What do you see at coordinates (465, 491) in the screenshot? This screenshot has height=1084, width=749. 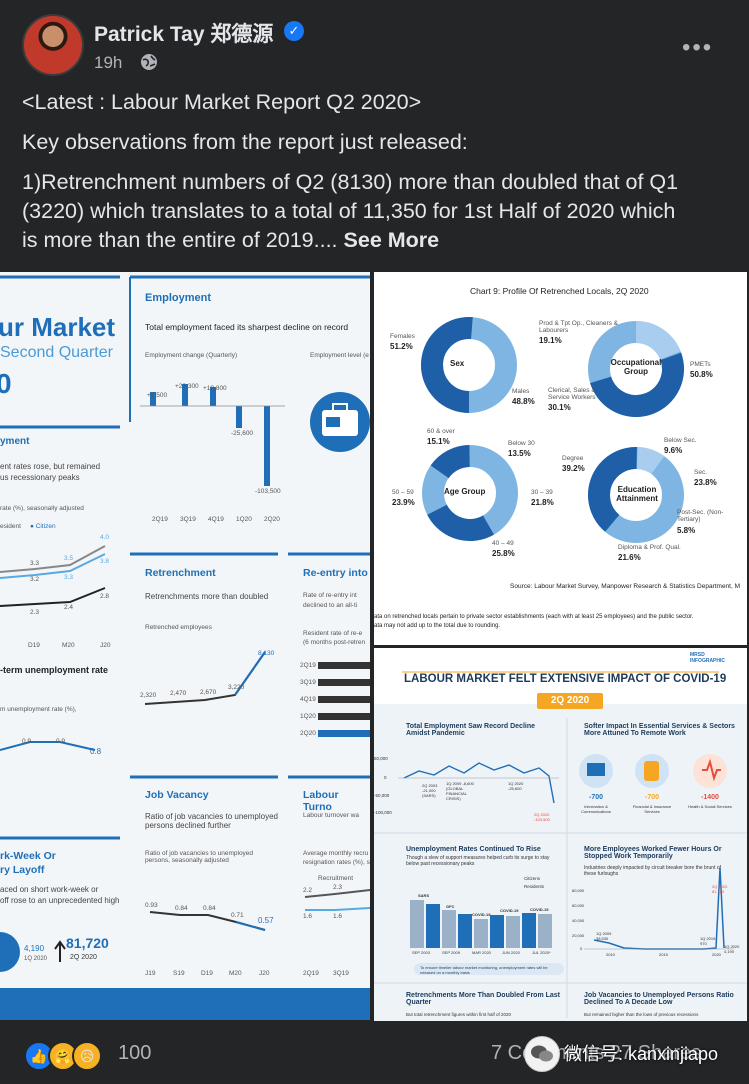 I see `donut-age-label: Age Group` at bounding box center [465, 491].